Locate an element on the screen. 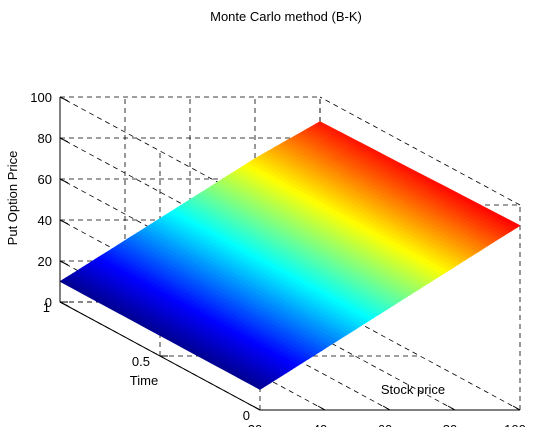  x-axis-label: Stock price is located at coordinates (413, 389).